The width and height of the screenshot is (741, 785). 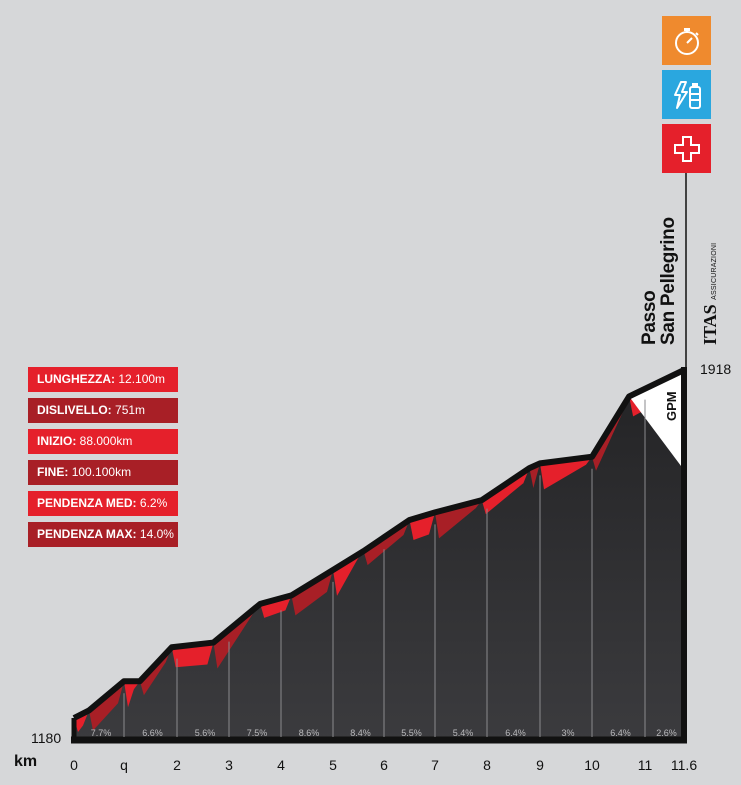 I want to click on sponsor-sub: ASSICURAZIONI, so click(x=714, y=271).